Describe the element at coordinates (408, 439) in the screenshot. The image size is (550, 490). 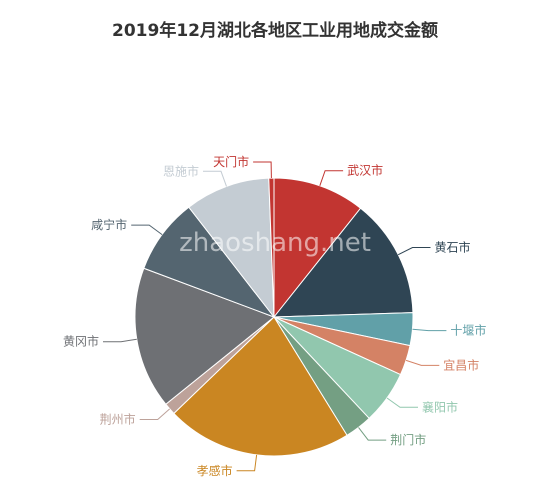
I see `slice-label-5: 荆门市` at that location.